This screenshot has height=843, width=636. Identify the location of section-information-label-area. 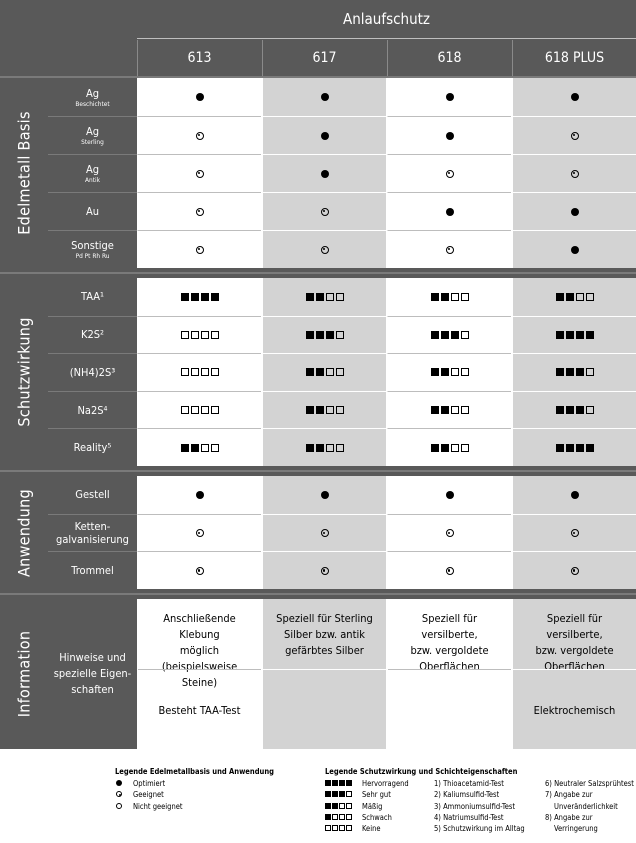
(68, 674).